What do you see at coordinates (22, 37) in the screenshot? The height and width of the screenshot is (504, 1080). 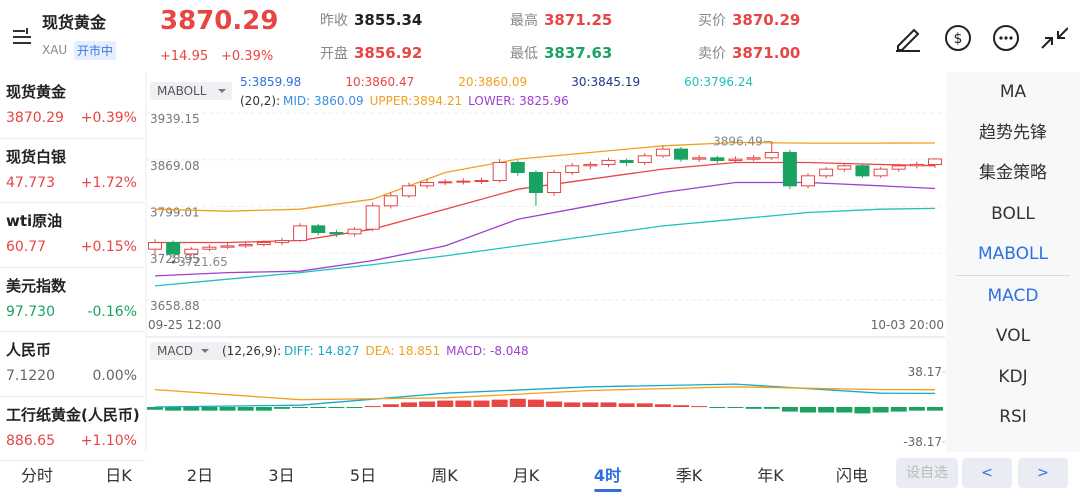 I see `menu-icon` at bounding box center [22, 37].